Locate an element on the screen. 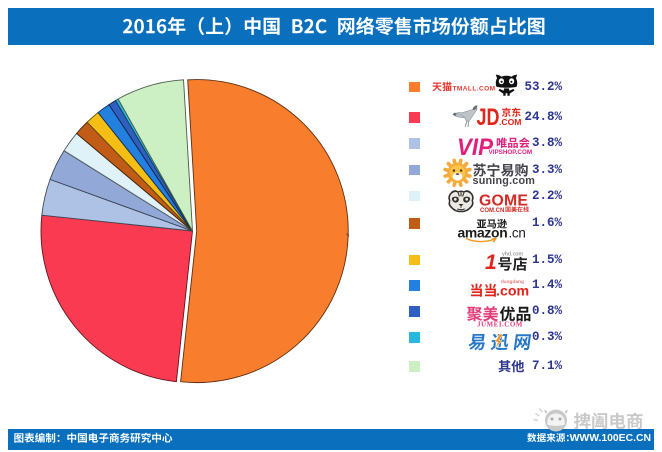  svg-text: suning.com is located at coordinates (504, 181).